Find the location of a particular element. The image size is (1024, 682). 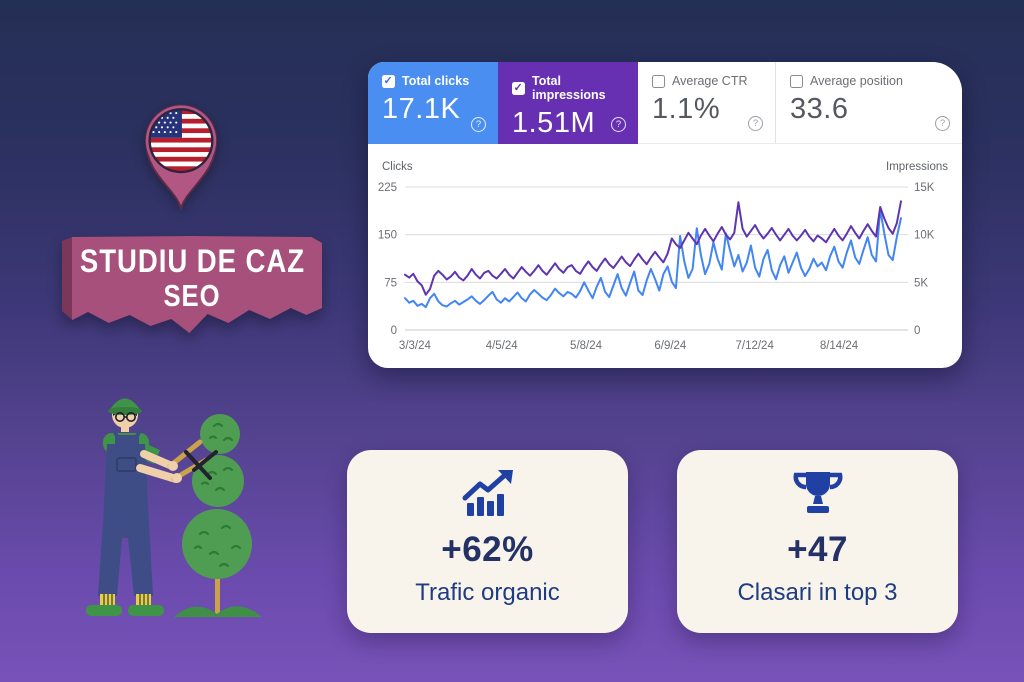

gardener-illustration is located at coordinates (174, 507).